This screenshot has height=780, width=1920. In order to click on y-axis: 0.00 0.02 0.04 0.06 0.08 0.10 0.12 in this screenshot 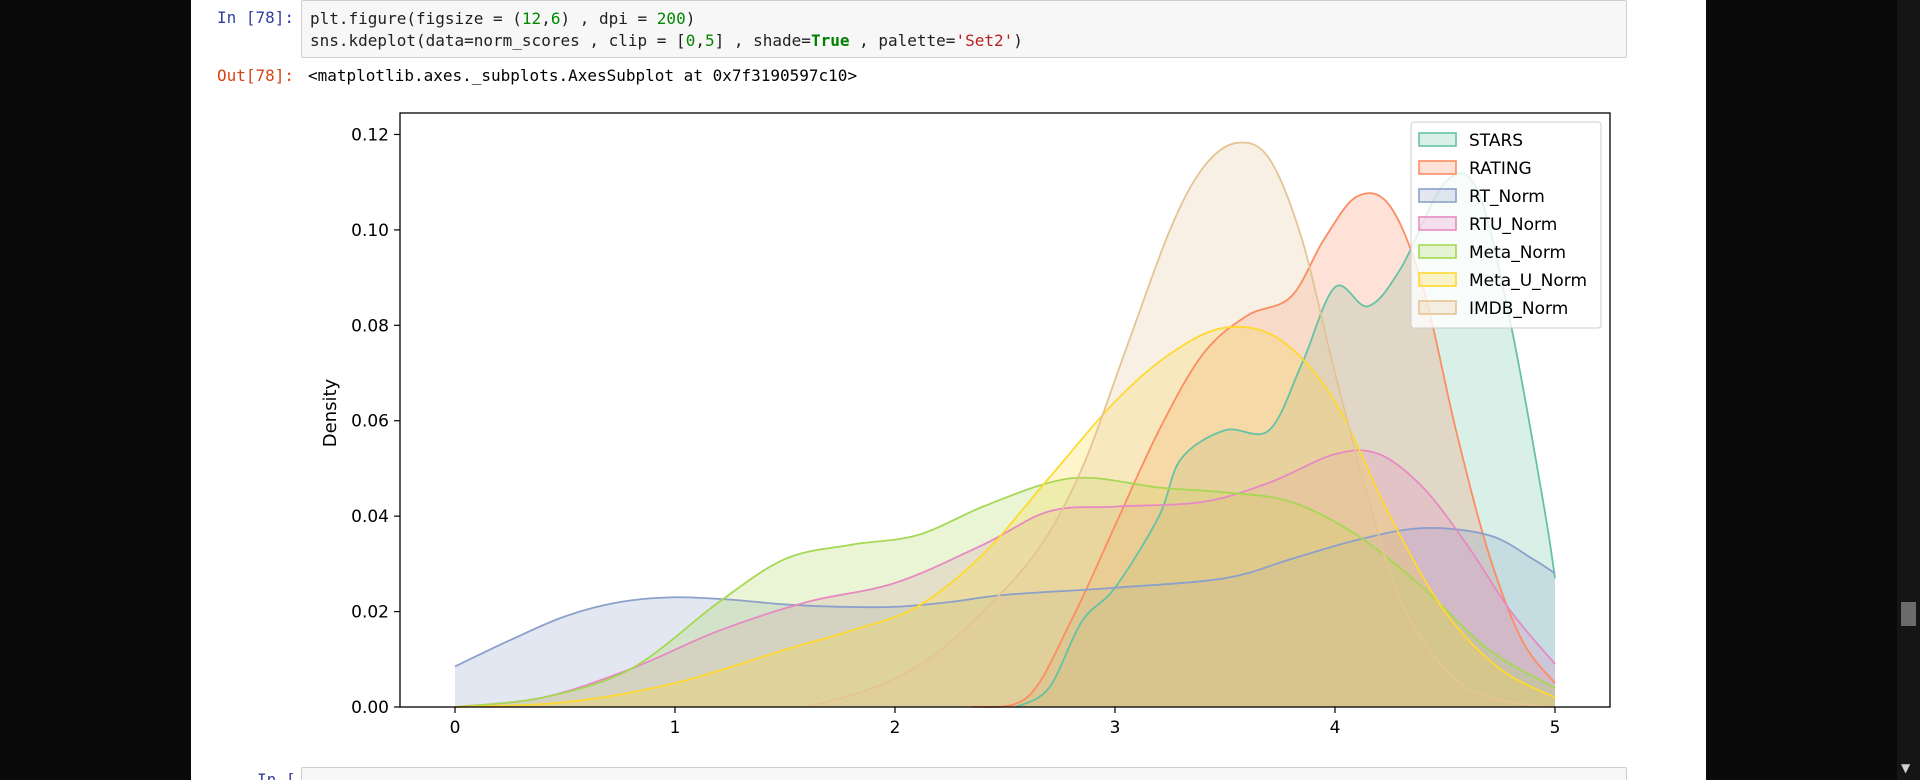, I will do `click(375, 421)`.